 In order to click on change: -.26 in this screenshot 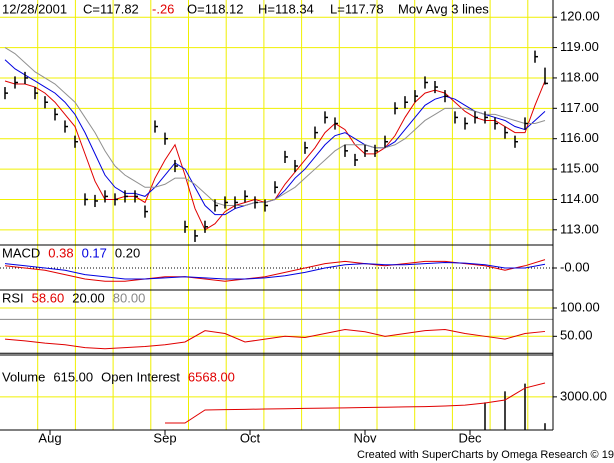, I will do `click(163, 8)`.